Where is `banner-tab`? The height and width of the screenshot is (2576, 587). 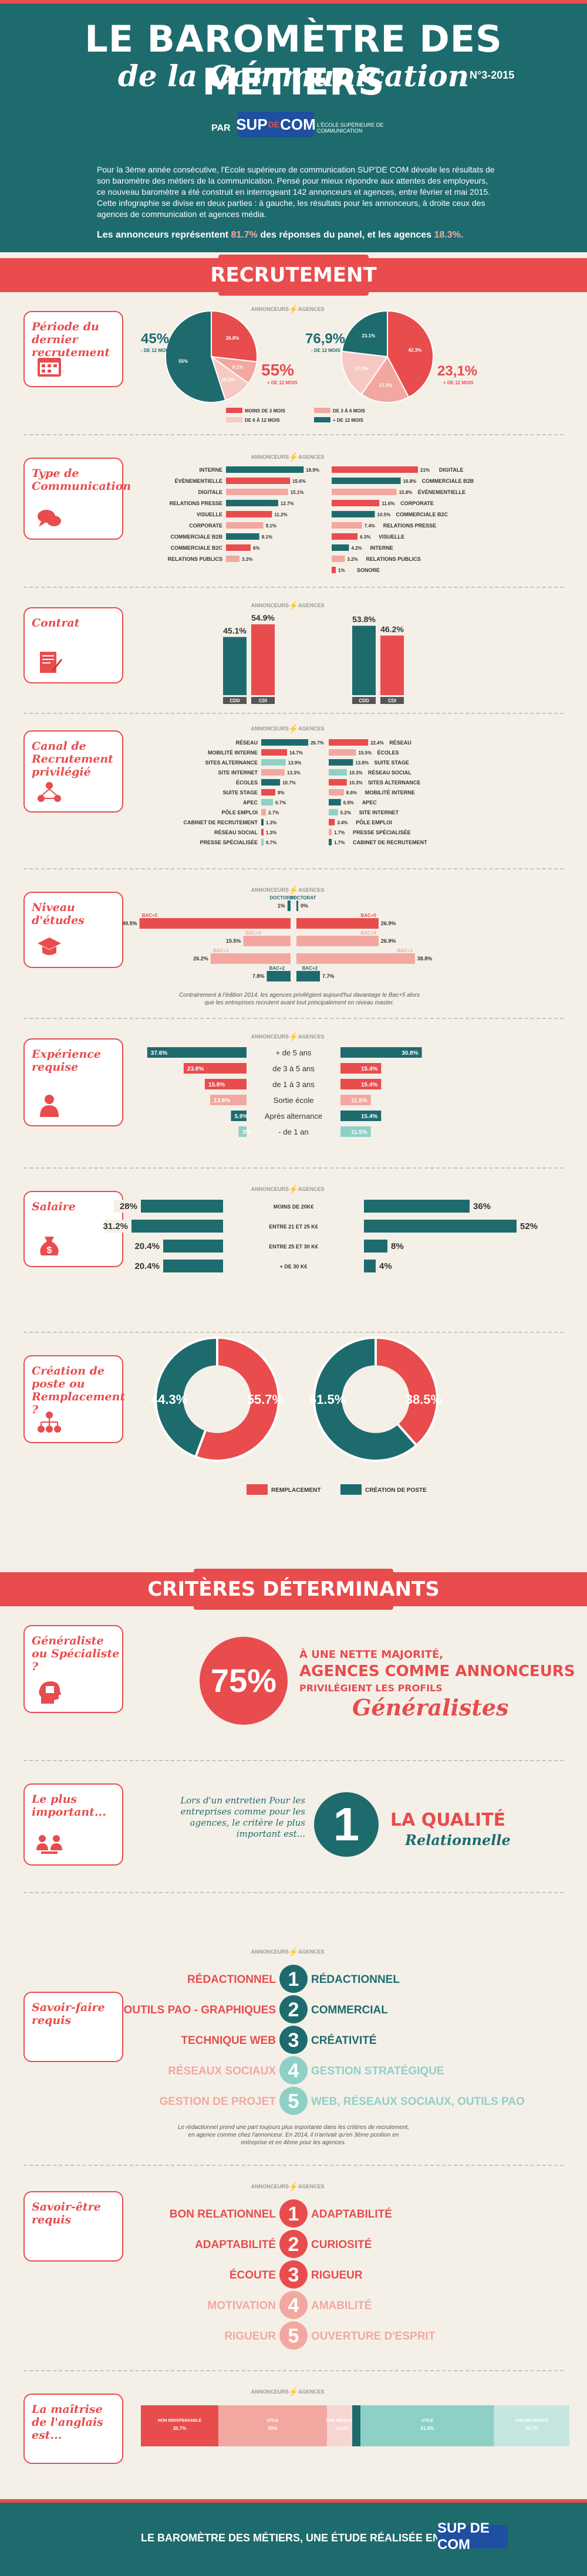 banner-tab is located at coordinates (293, 1589).